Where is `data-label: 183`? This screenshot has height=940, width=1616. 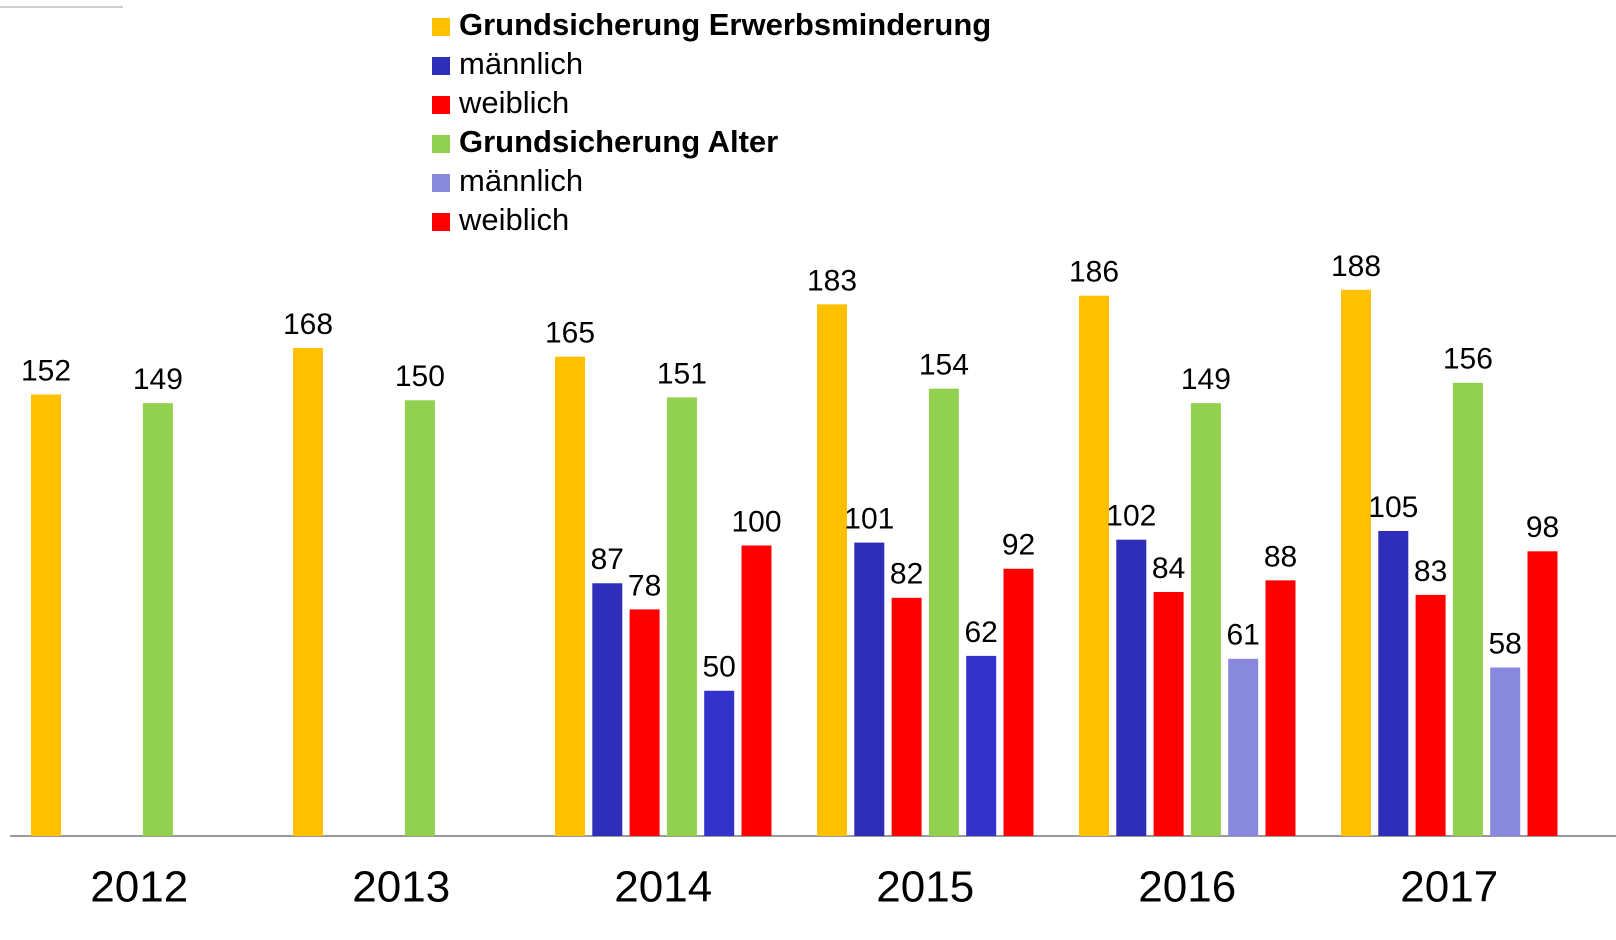
data-label: 183 is located at coordinates (832, 280).